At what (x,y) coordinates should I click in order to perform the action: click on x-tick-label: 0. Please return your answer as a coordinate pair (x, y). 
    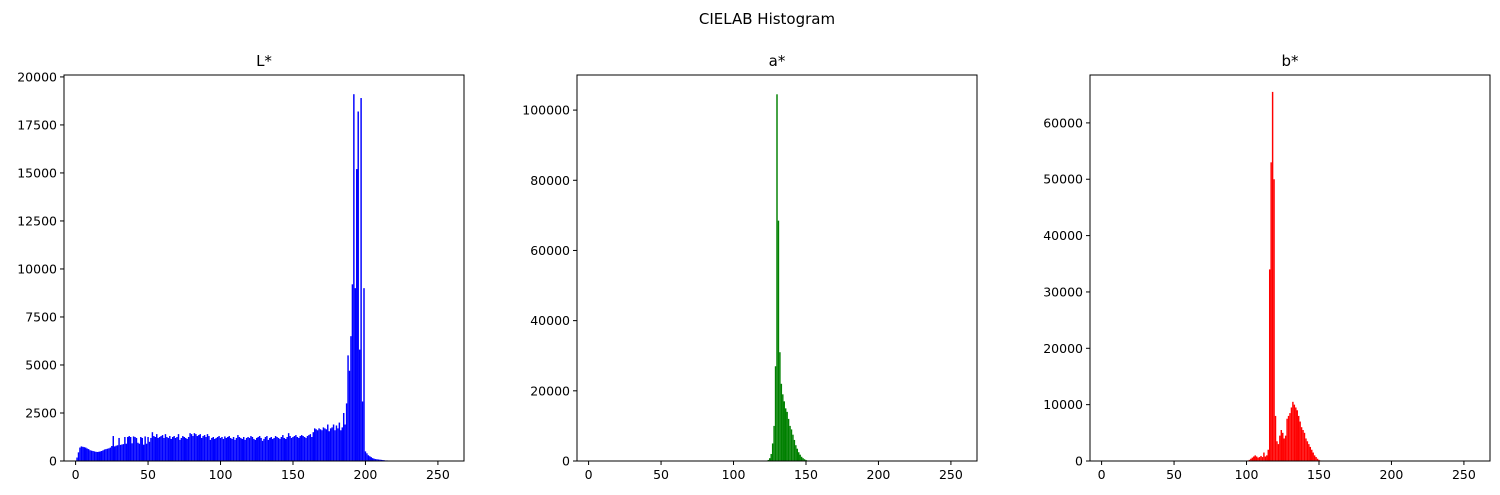
    Looking at the image, I should click on (1102, 474).